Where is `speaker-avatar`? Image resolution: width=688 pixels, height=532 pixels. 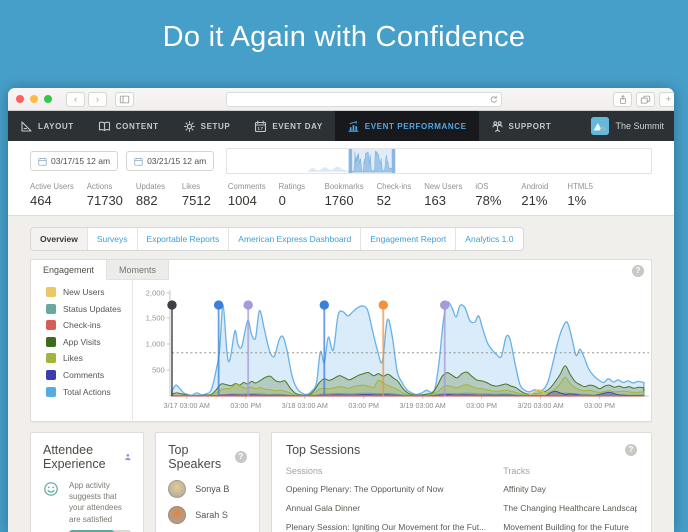 speaker-avatar is located at coordinates (177, 489).